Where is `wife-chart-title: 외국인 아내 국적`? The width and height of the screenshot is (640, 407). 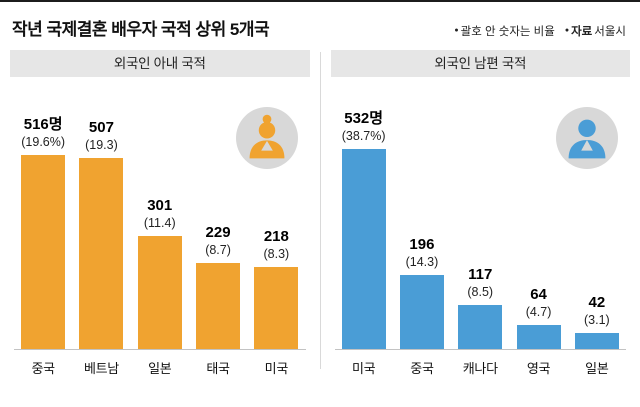 wife-chart-title: 외국인 아내 국적 is located at coordinates (160, 63).